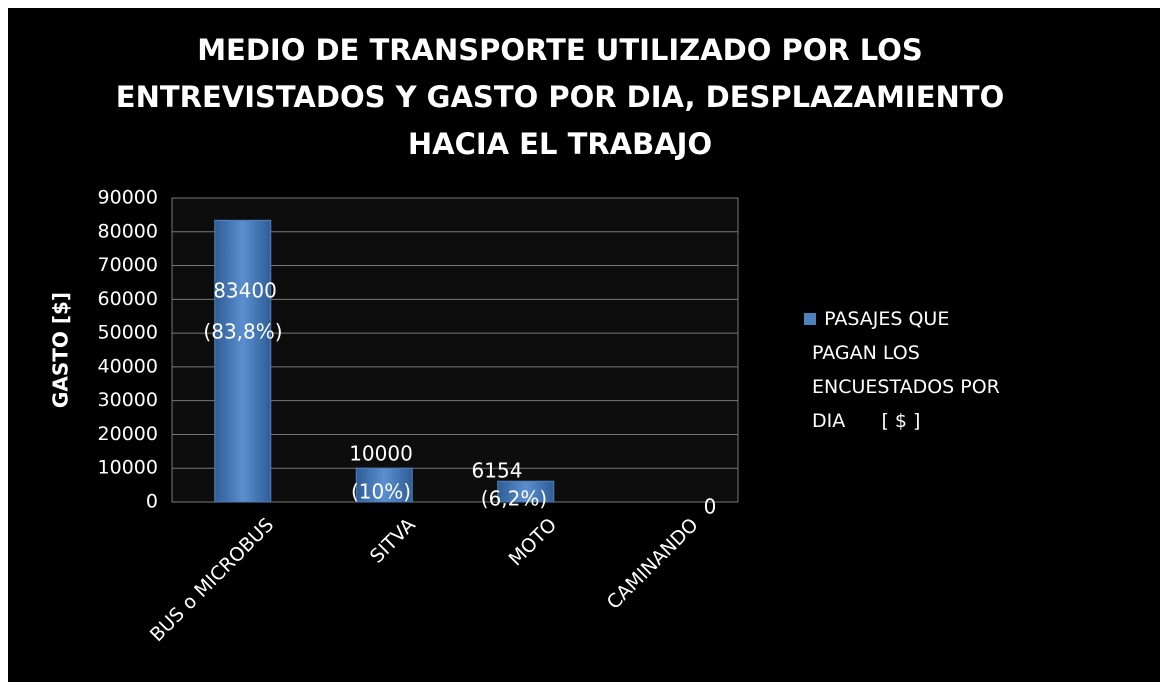  What do you see at coordinates (810, 319) in the screenshot?
I see `legend-swatch` at bounding box center [810, 319].